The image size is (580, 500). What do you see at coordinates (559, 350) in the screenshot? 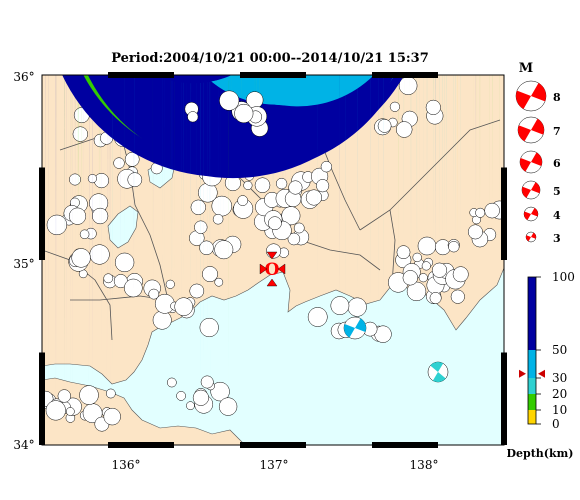
I see `depth-tick-label: 50` at bounding box center [559, 350].